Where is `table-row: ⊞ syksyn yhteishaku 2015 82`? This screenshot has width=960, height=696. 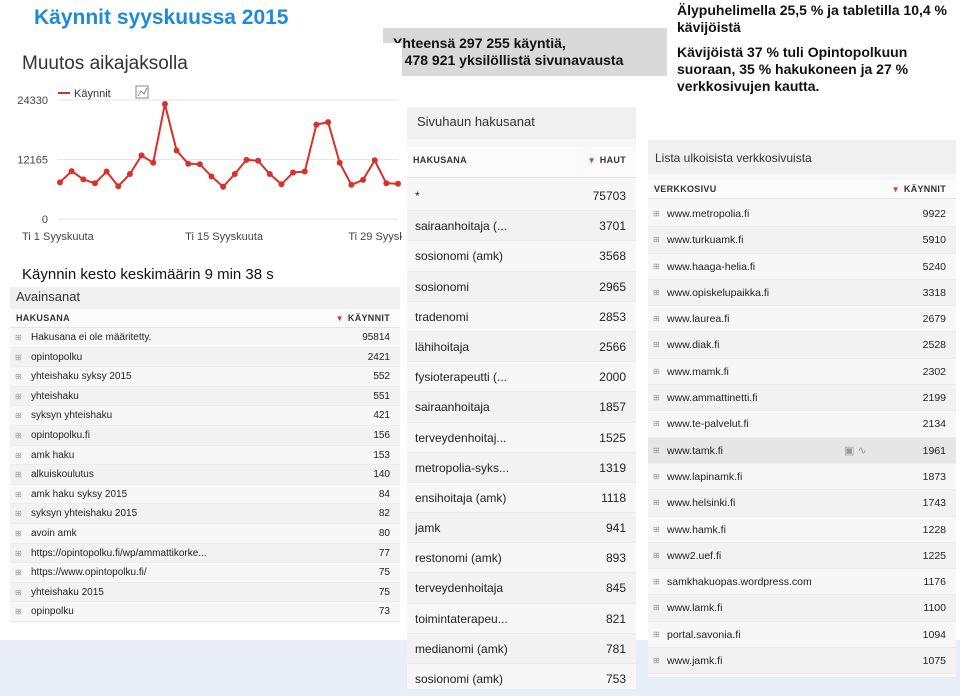 table-row: ⊞ syksyn yhteishaku 2015 82 is located at coordinates (205, 514).